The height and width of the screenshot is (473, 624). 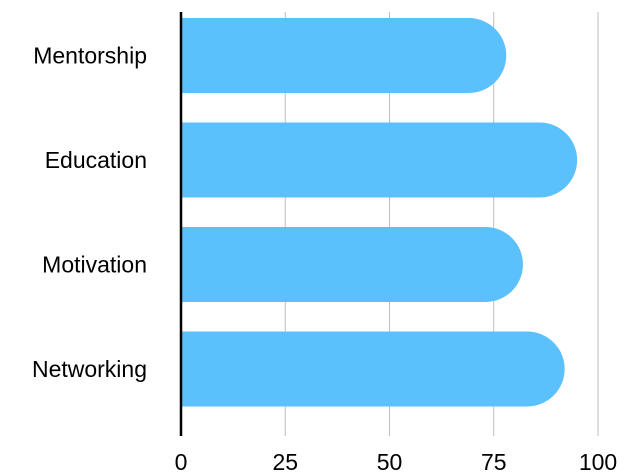 I want to click on x-tick-labels: 0 25 50 75 100, so click(x=396, y=461).